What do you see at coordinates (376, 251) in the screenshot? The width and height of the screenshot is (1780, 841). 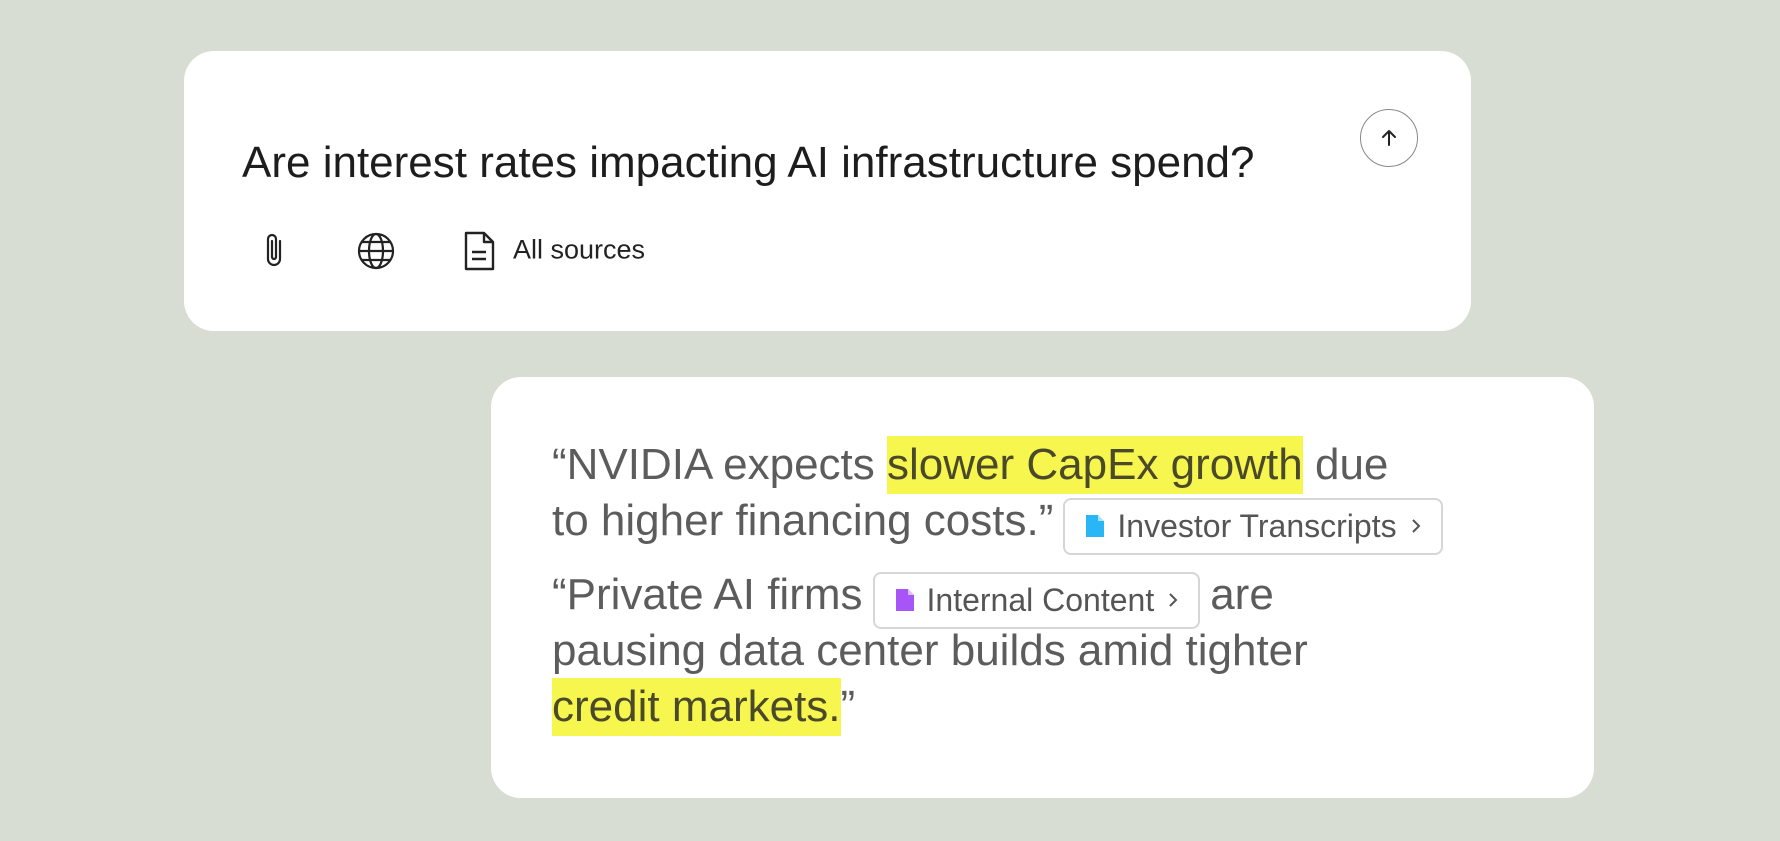 I see `web-button` at bounding box center [376, 251].